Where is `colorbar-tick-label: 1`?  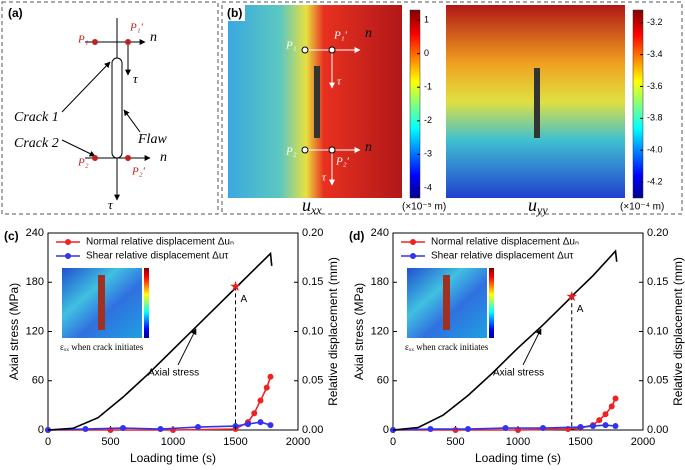
colorbar-tick-label: 1 is located at coordinates (426, 19).